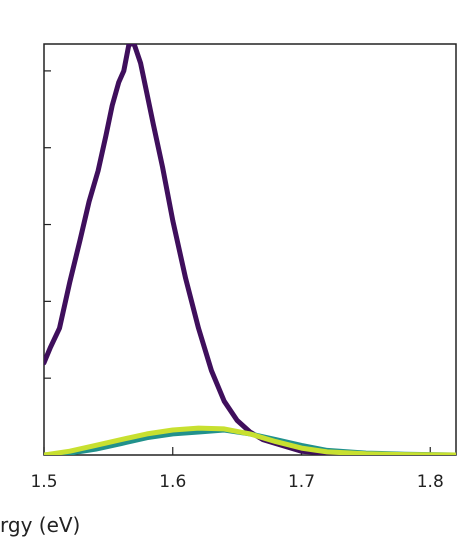 This screenshot has width=468, height=538. What do you see at coordinates (430, 482) in the screenshot?
I see `x-tick-label: 1.8` at bounding box center [430, 482].